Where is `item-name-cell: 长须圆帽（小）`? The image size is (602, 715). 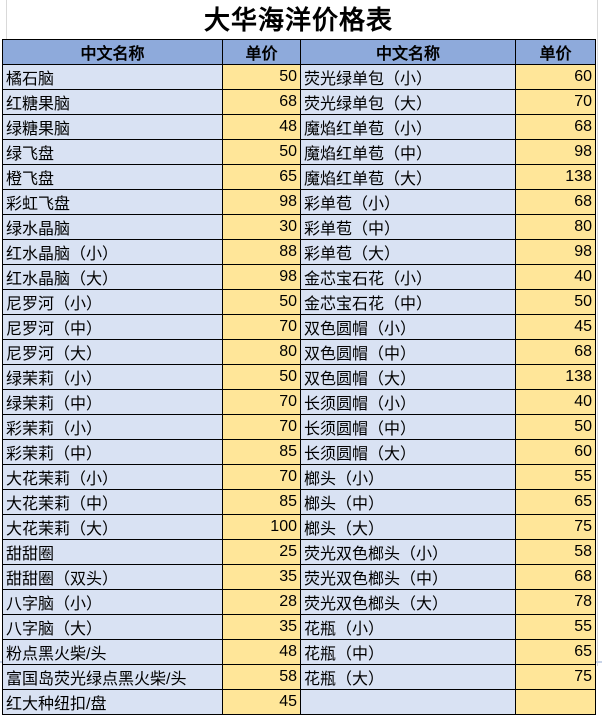
item-name-cell: 长须圆帽（小） is located at coordinates (408, 402).